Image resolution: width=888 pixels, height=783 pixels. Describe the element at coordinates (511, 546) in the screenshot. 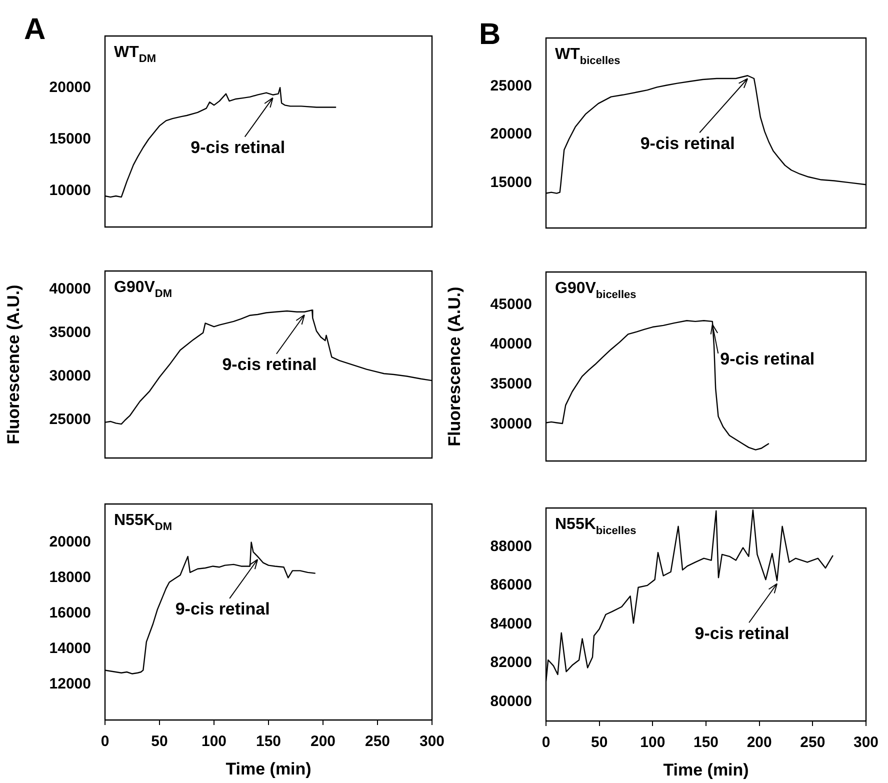

I see `y-tick-label: 88000` at that location.